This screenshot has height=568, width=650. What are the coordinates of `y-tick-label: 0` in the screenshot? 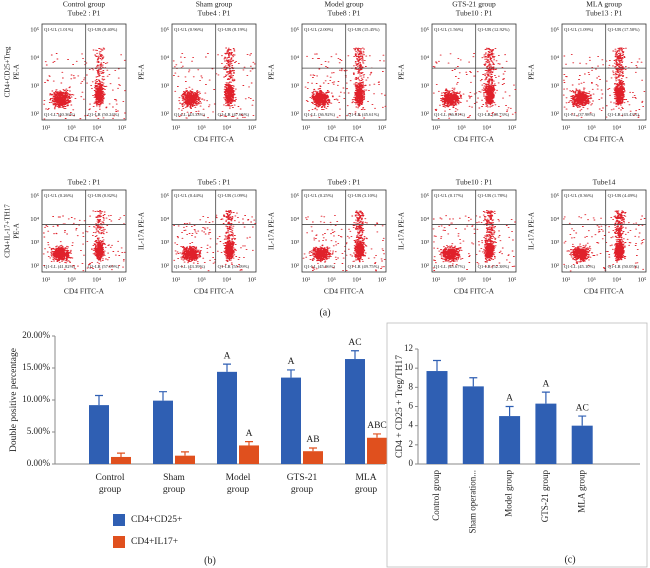 It's located at (411, 463).